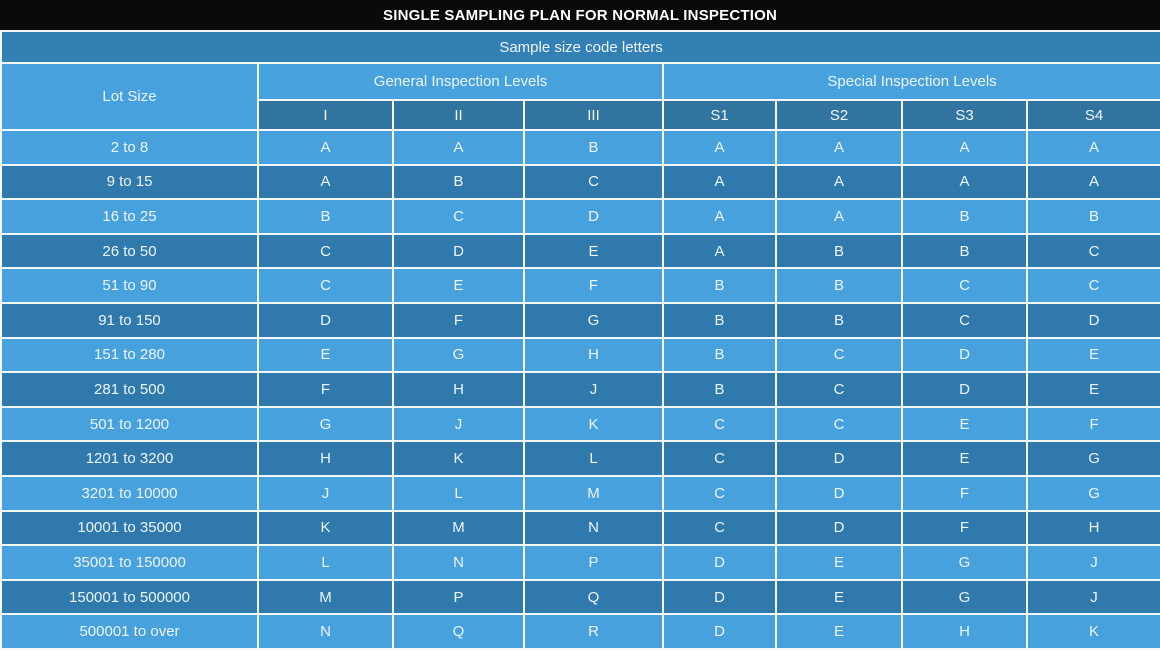 The height and width of the screenshot is (650, 1160). What do you see at coordinates (458, 115) in the screenshot?
I see `column-header-general-2: II` at bounding box center [458, 115].